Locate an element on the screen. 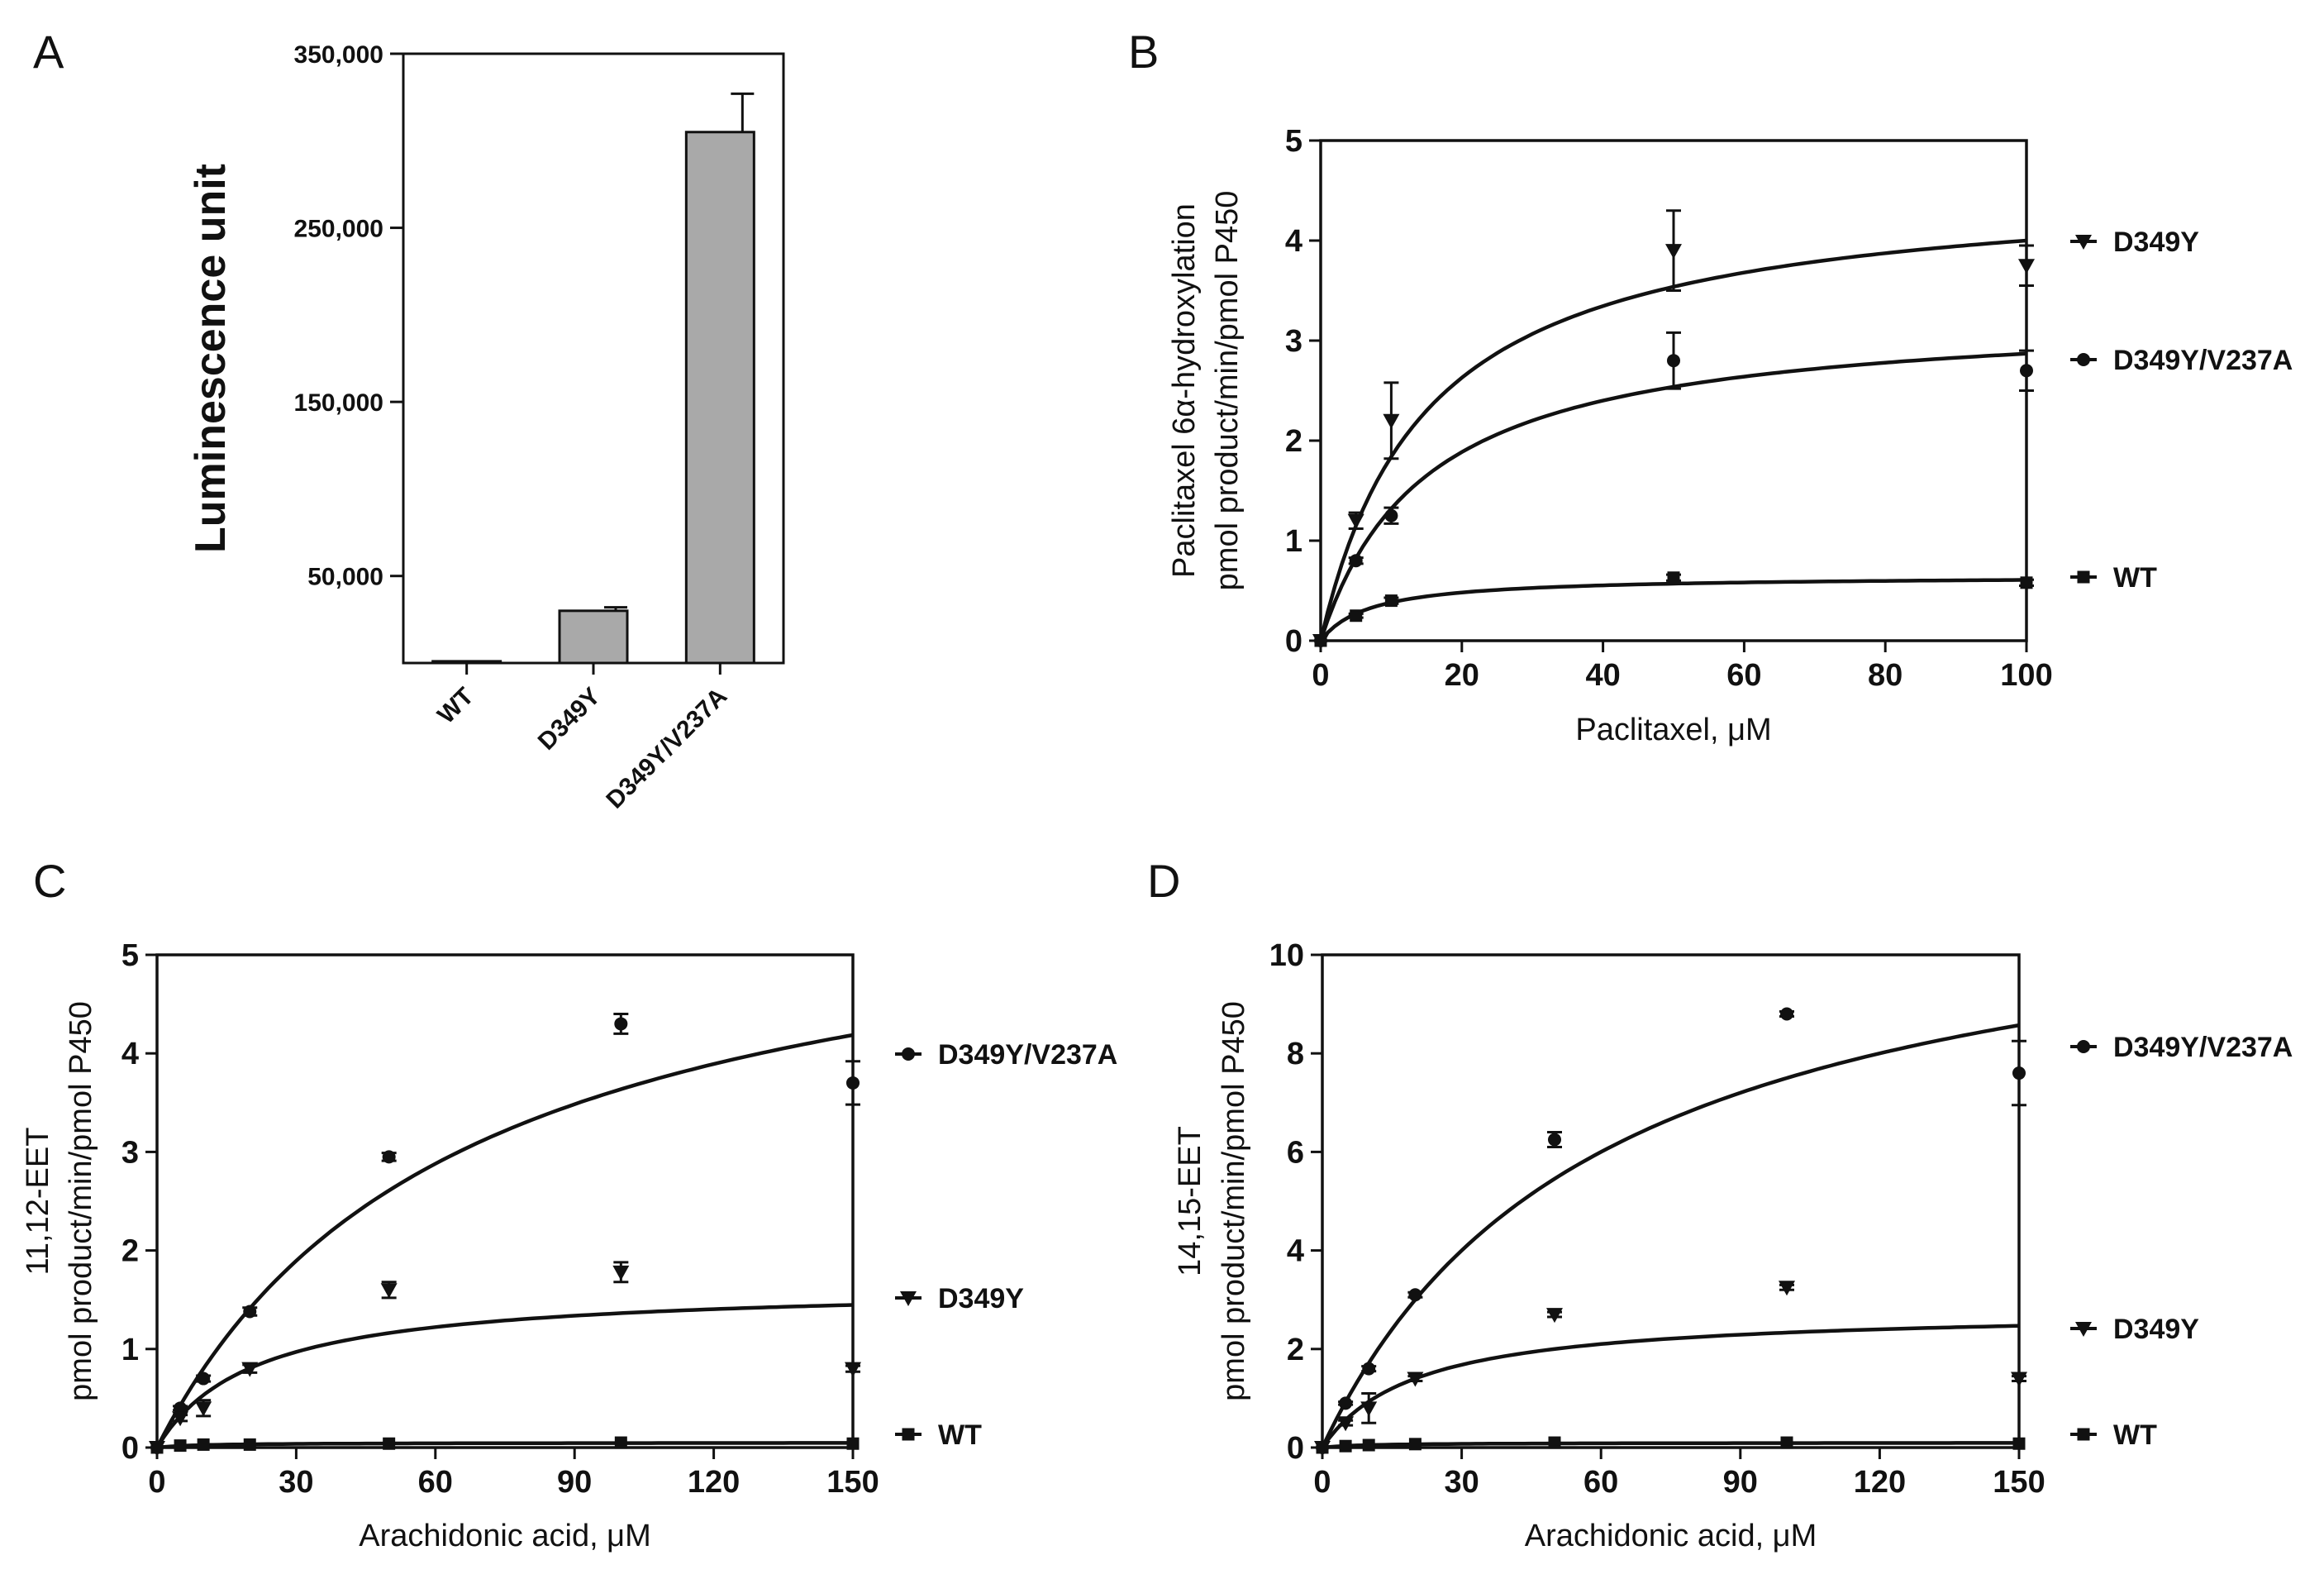 The image size is (2324, 1579). x-tick-label: 40 is located at coordinates (1602, 675).